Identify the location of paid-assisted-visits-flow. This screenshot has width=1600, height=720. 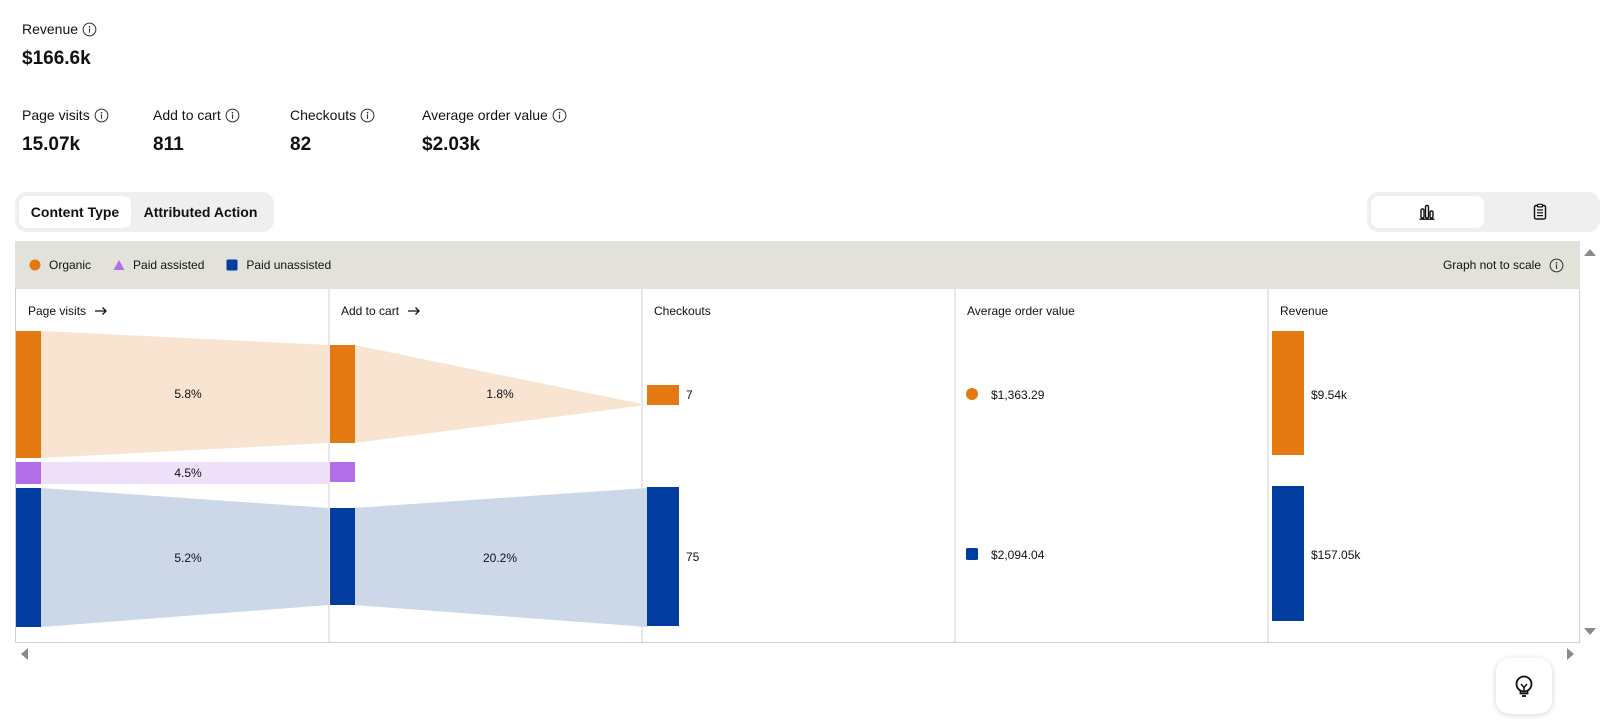
(185, 473).